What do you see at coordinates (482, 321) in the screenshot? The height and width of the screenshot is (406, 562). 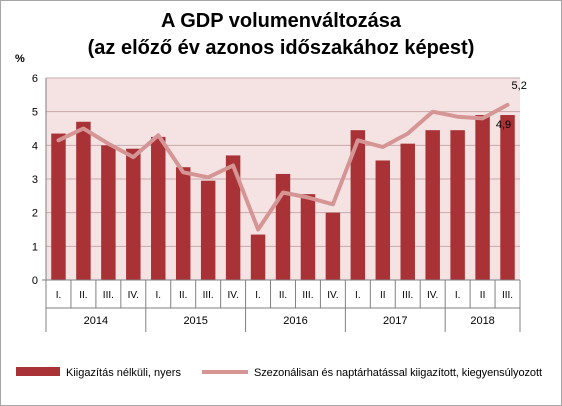 I see `year-label: 2018` at bounding box center [482, 321].